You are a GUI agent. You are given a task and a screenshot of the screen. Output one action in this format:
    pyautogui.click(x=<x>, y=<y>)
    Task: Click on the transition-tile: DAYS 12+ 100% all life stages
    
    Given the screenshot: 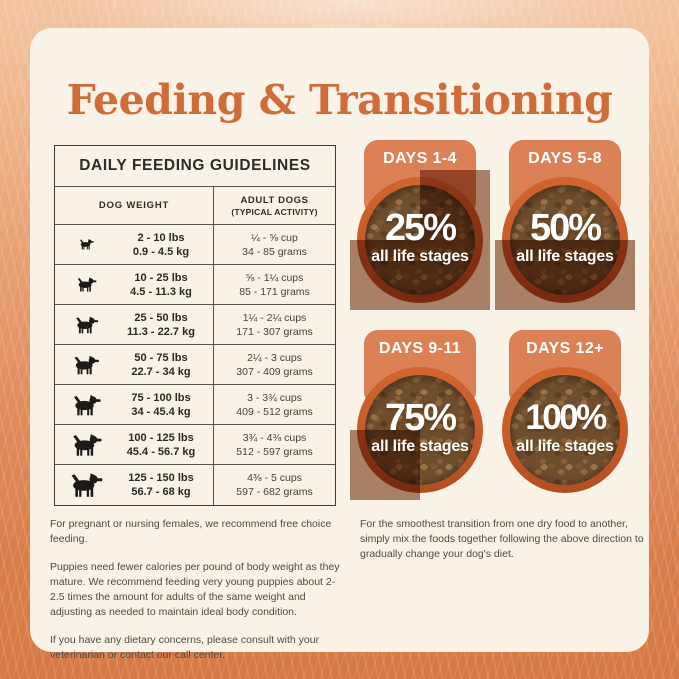 What is the action you would take?
    pyautogui.click(x=565, y=426)
    